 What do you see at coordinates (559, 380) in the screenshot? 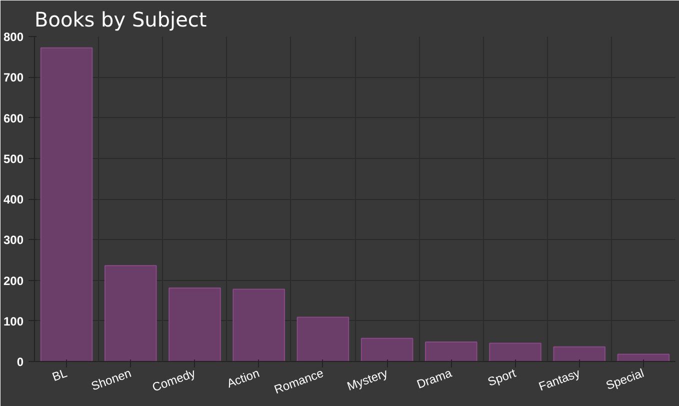
I see `x-tick-label: Fantasy` at bounding box center [559, 380].